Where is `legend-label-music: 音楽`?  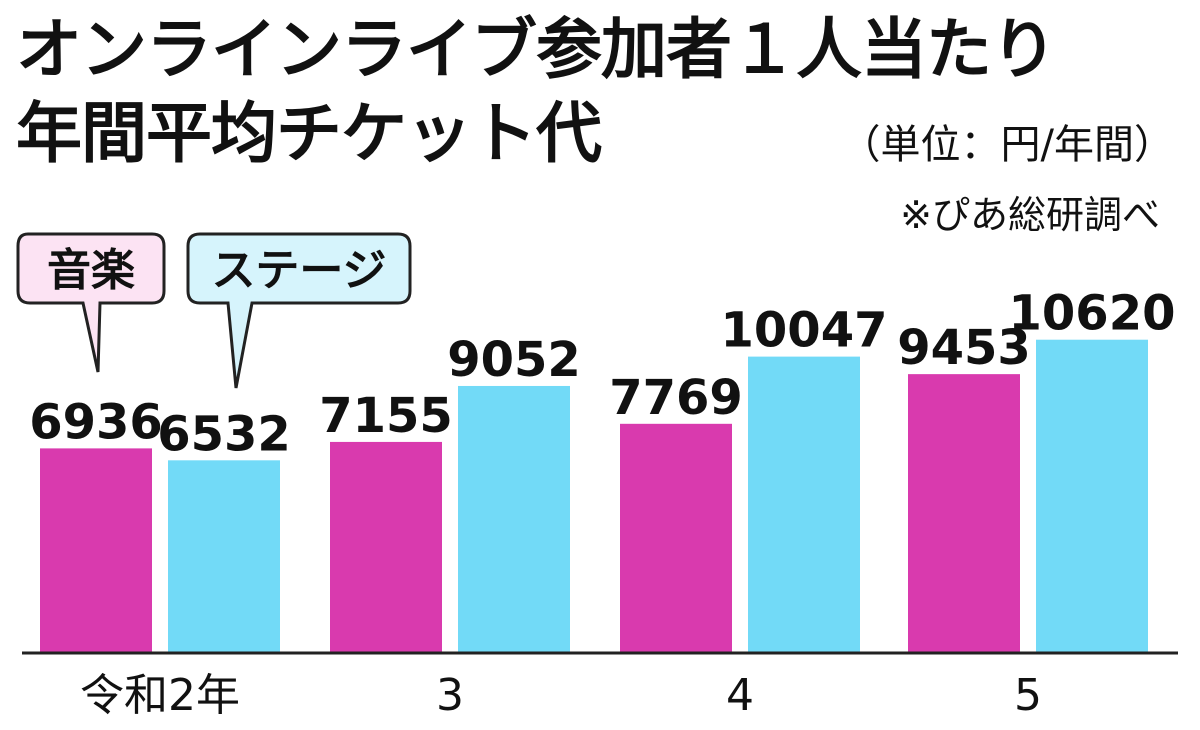
legend-label-music: 音楽 is located at coordinates (91, 270).